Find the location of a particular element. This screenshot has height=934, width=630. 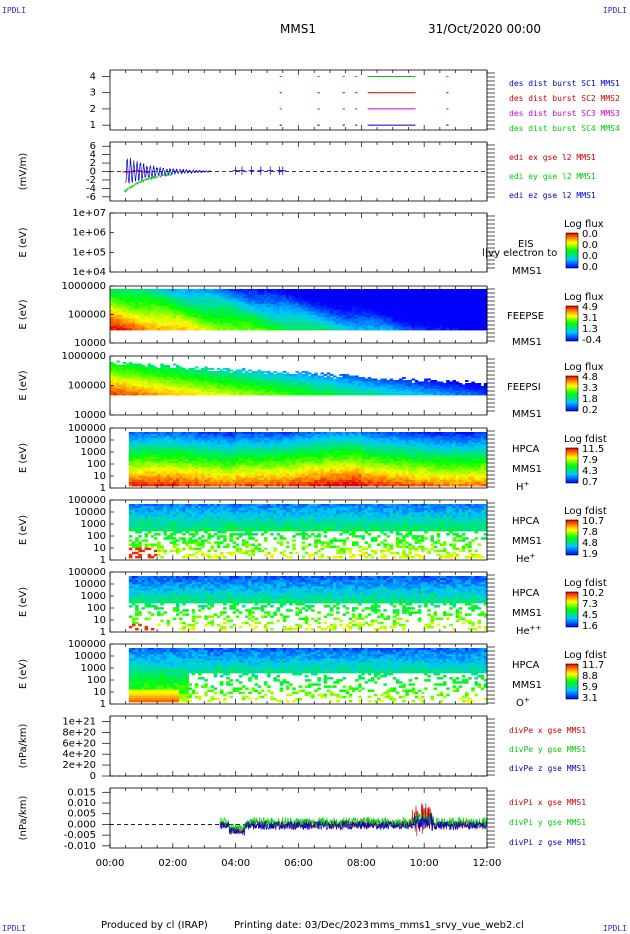

legend-entry: des dist burst SC1 MMS1 is located at coordinates (564, 83).